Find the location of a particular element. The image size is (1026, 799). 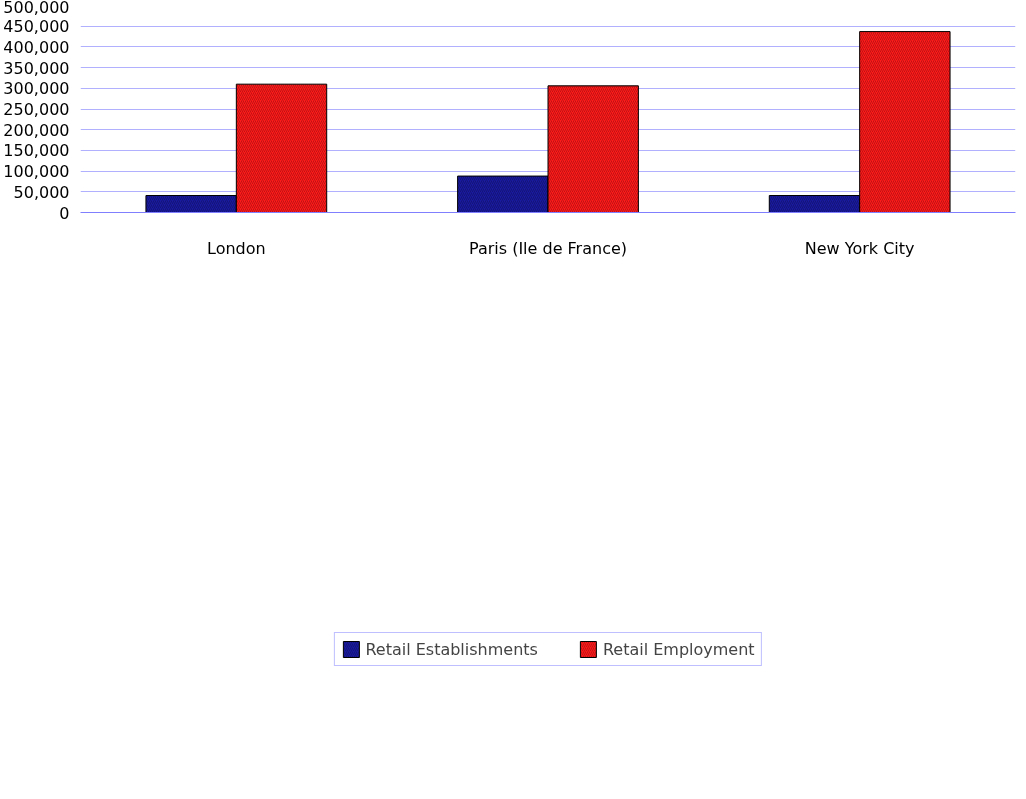

y-tick-label: 50,000 is located at coordinates (41, 192).